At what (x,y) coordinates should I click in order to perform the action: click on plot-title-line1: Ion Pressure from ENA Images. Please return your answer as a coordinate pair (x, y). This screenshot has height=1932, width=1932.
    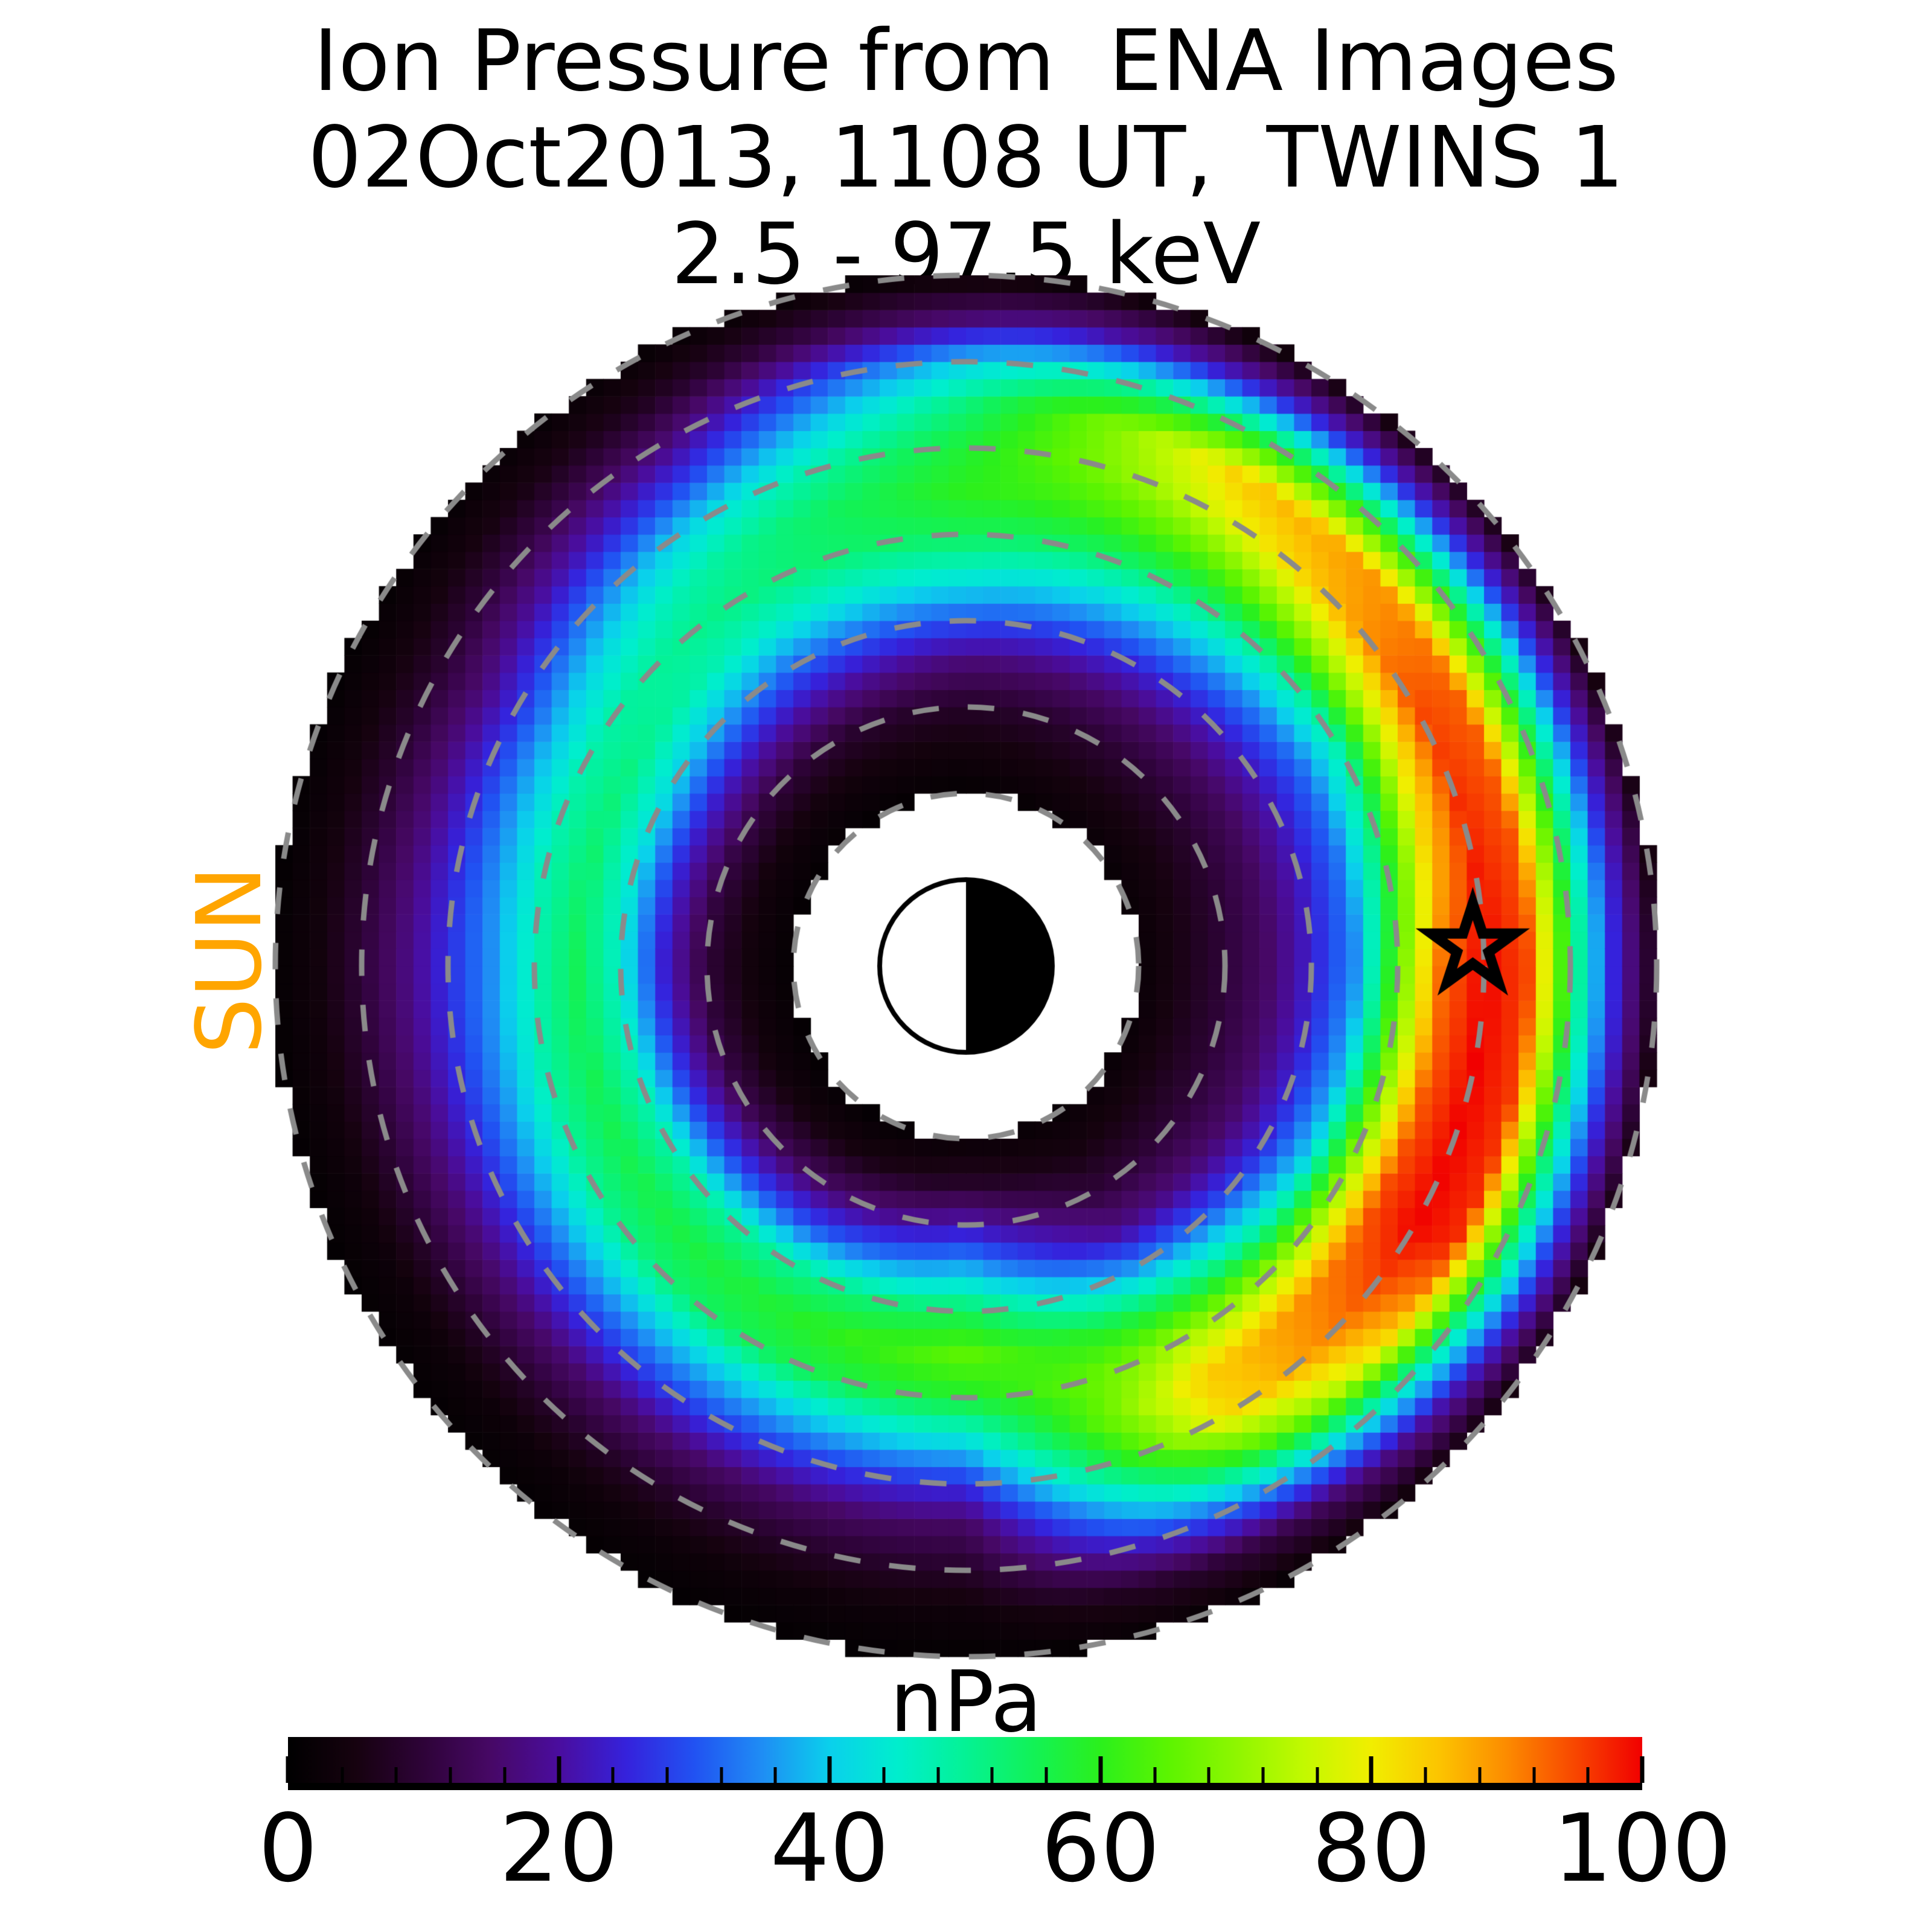
    Looking at the image, I should click on (966, 61).